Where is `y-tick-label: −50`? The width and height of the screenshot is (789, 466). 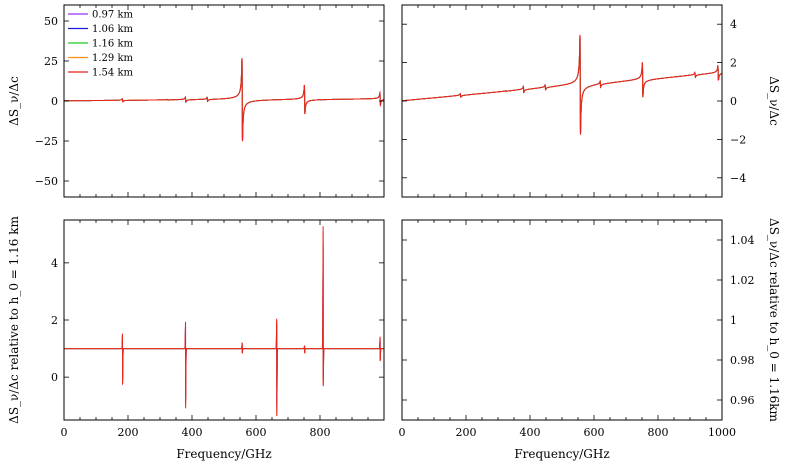 y-tick-label: −50 is located at coordinates (46, 181).